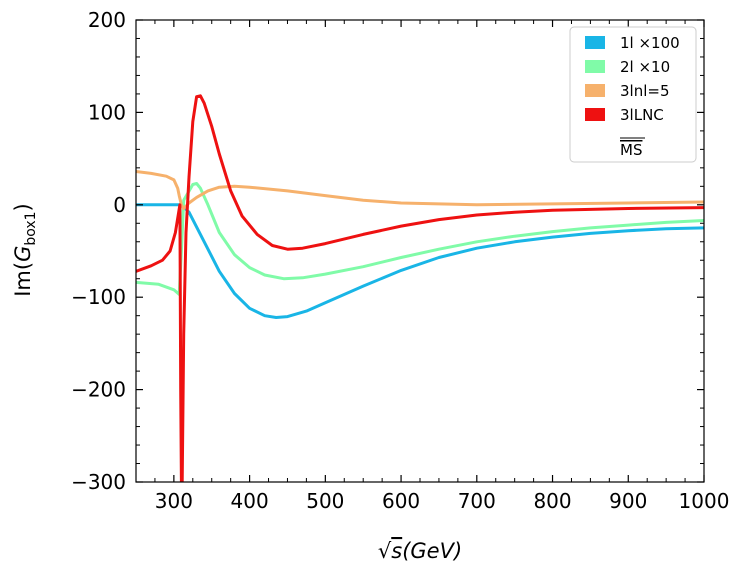 Image resolution: width=745 pixels, height=580 pixels. I want to click on legend-extra-label: MS, so click(631, 150).